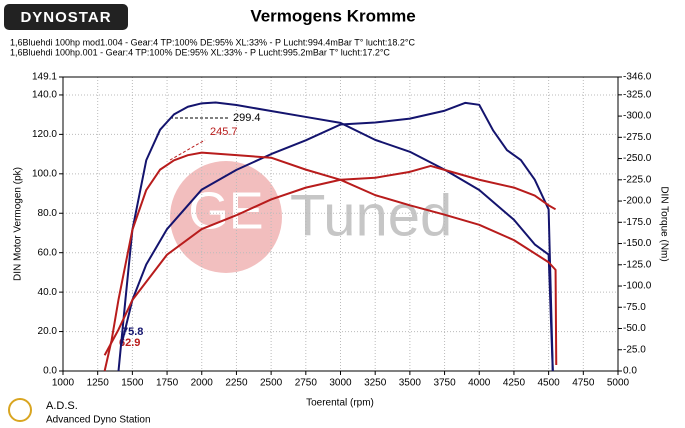  Describe the element at coordinates (98, 383) in the screenshot. I see `x-tick-label: 1250` at that location.